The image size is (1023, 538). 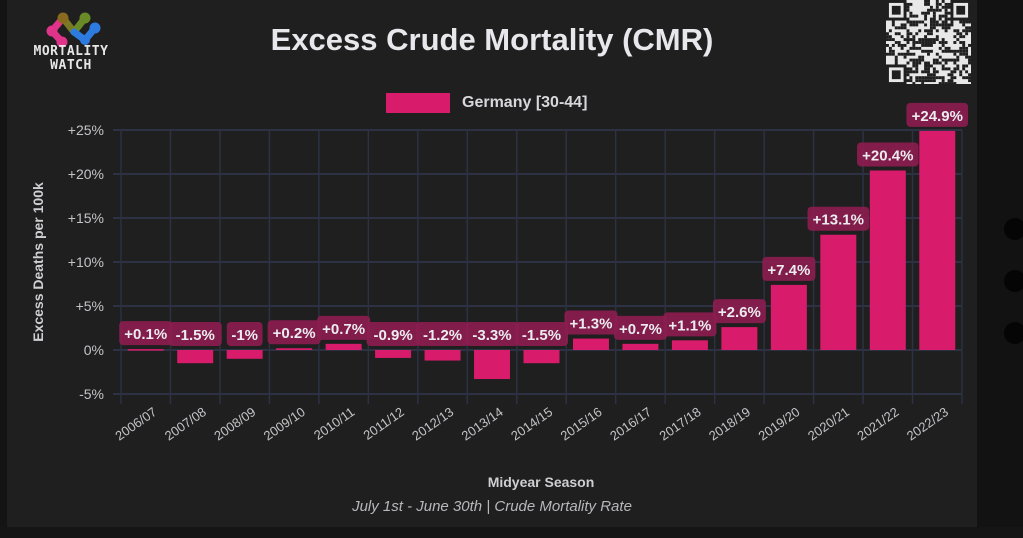 I want to click on data-label: +1.3%, so click(x=590, y=324).